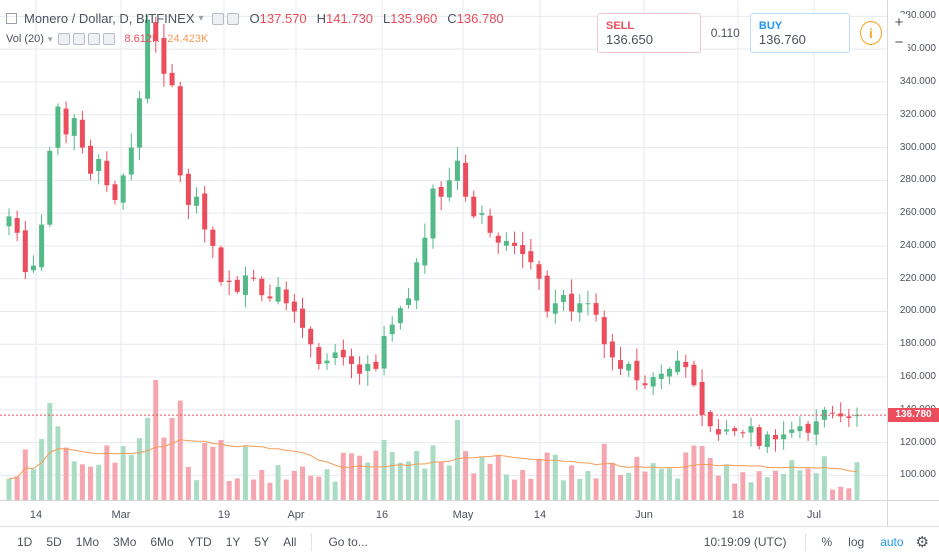 This screenshot has height=556, width=939. Describe the element at coordinates (649, 33) in the screenshot. I see `sell-button: SELL 136.650` at that location.